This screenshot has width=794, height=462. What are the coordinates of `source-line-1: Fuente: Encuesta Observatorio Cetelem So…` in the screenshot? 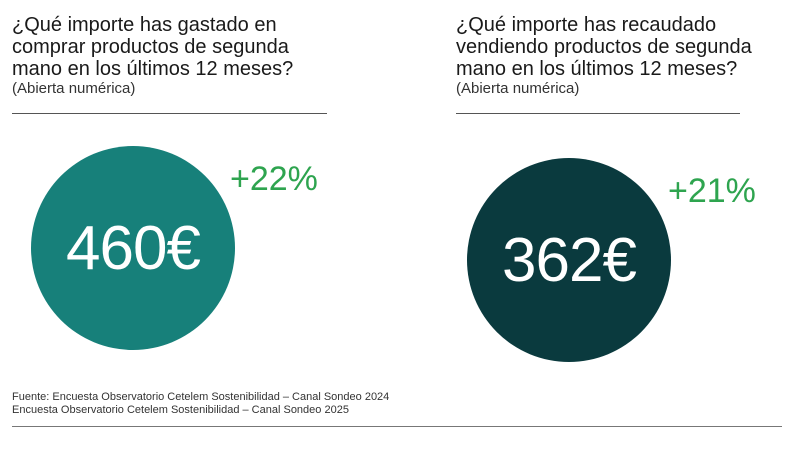 It's located at (201, 397).